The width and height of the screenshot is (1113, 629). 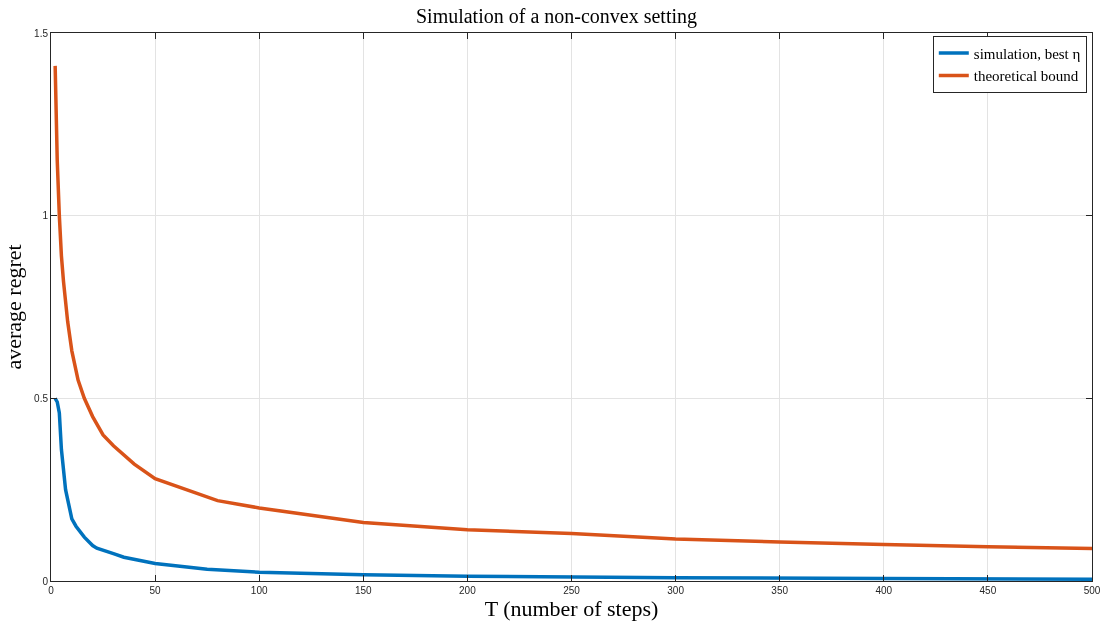 I want to click on legend-label: theoretical bound, so click(x=1026, y=76).